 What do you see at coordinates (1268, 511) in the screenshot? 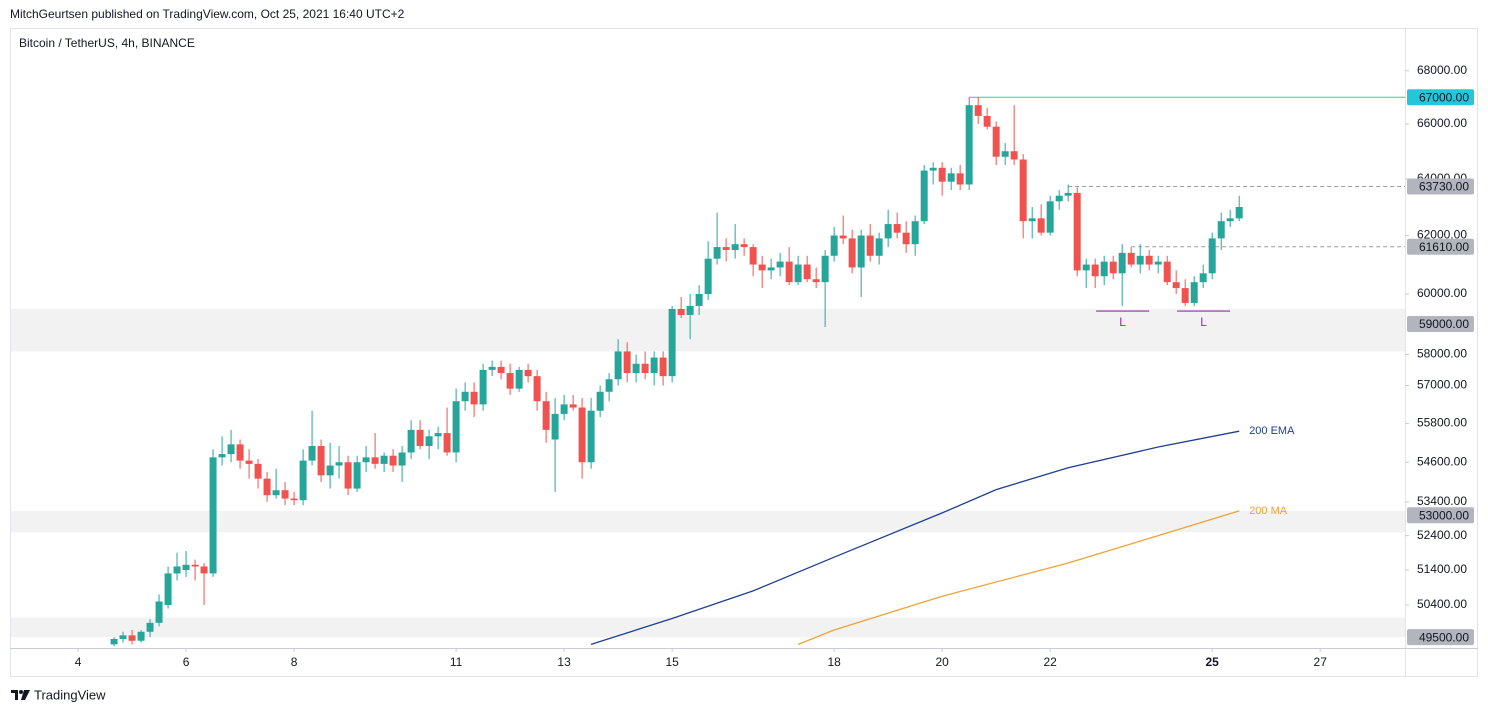
I see `ma-label: 200 MA` at bounding box center [1268, 511].